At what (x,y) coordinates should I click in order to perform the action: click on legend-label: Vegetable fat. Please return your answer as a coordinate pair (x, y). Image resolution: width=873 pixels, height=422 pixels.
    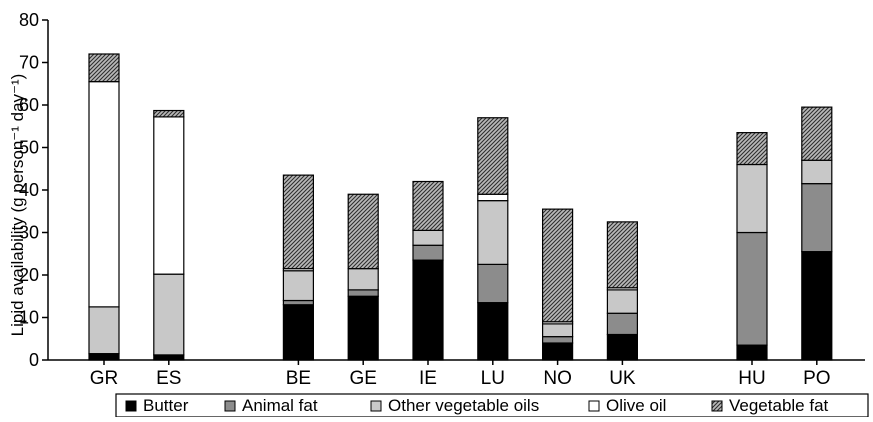
    Looking at the image, I should click on (779, 405).